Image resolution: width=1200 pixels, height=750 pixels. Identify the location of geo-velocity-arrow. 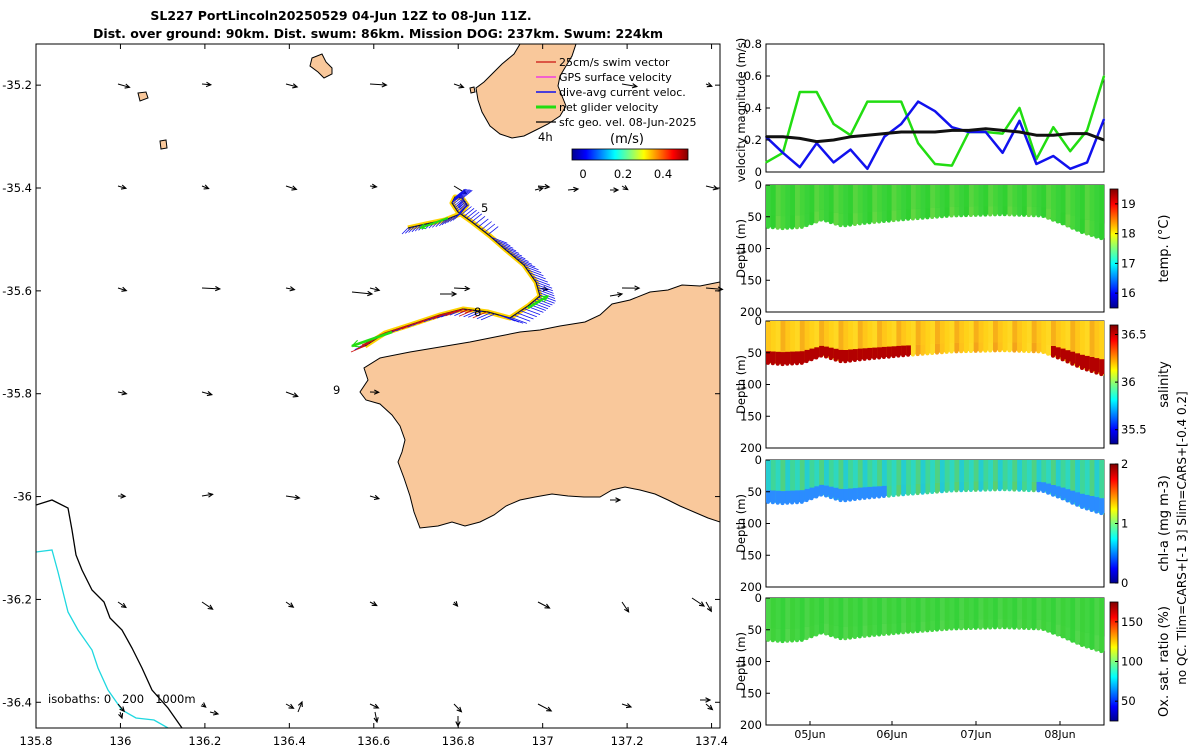
(374, 289).